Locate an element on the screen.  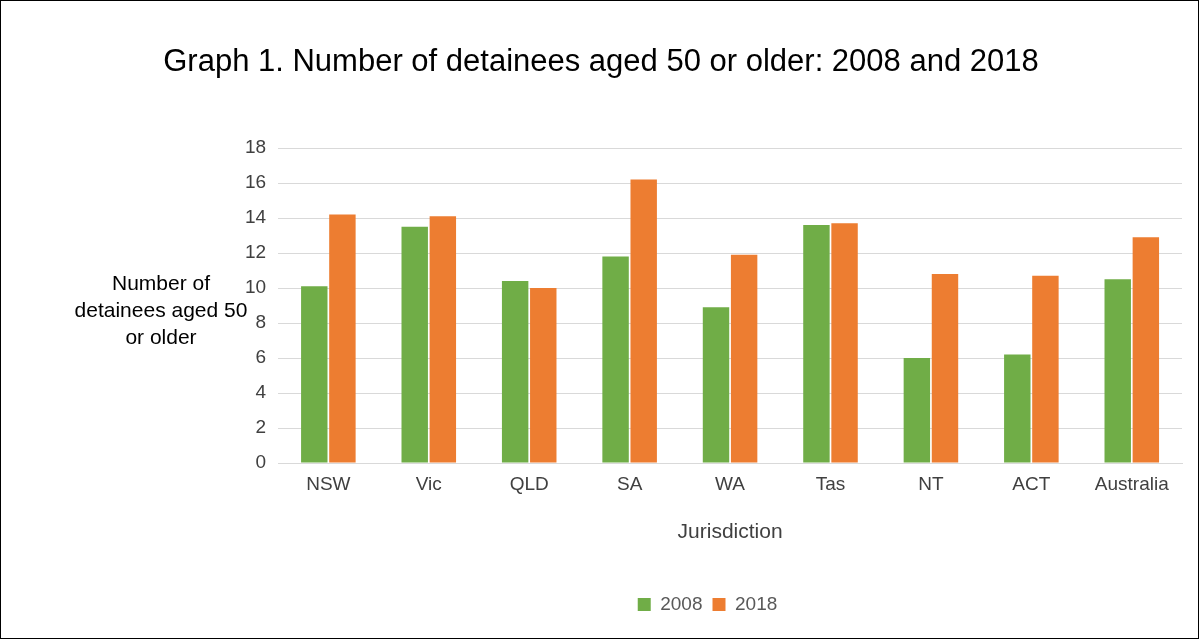
x-tick-label: Australia is located at coordinates (1132, 483).